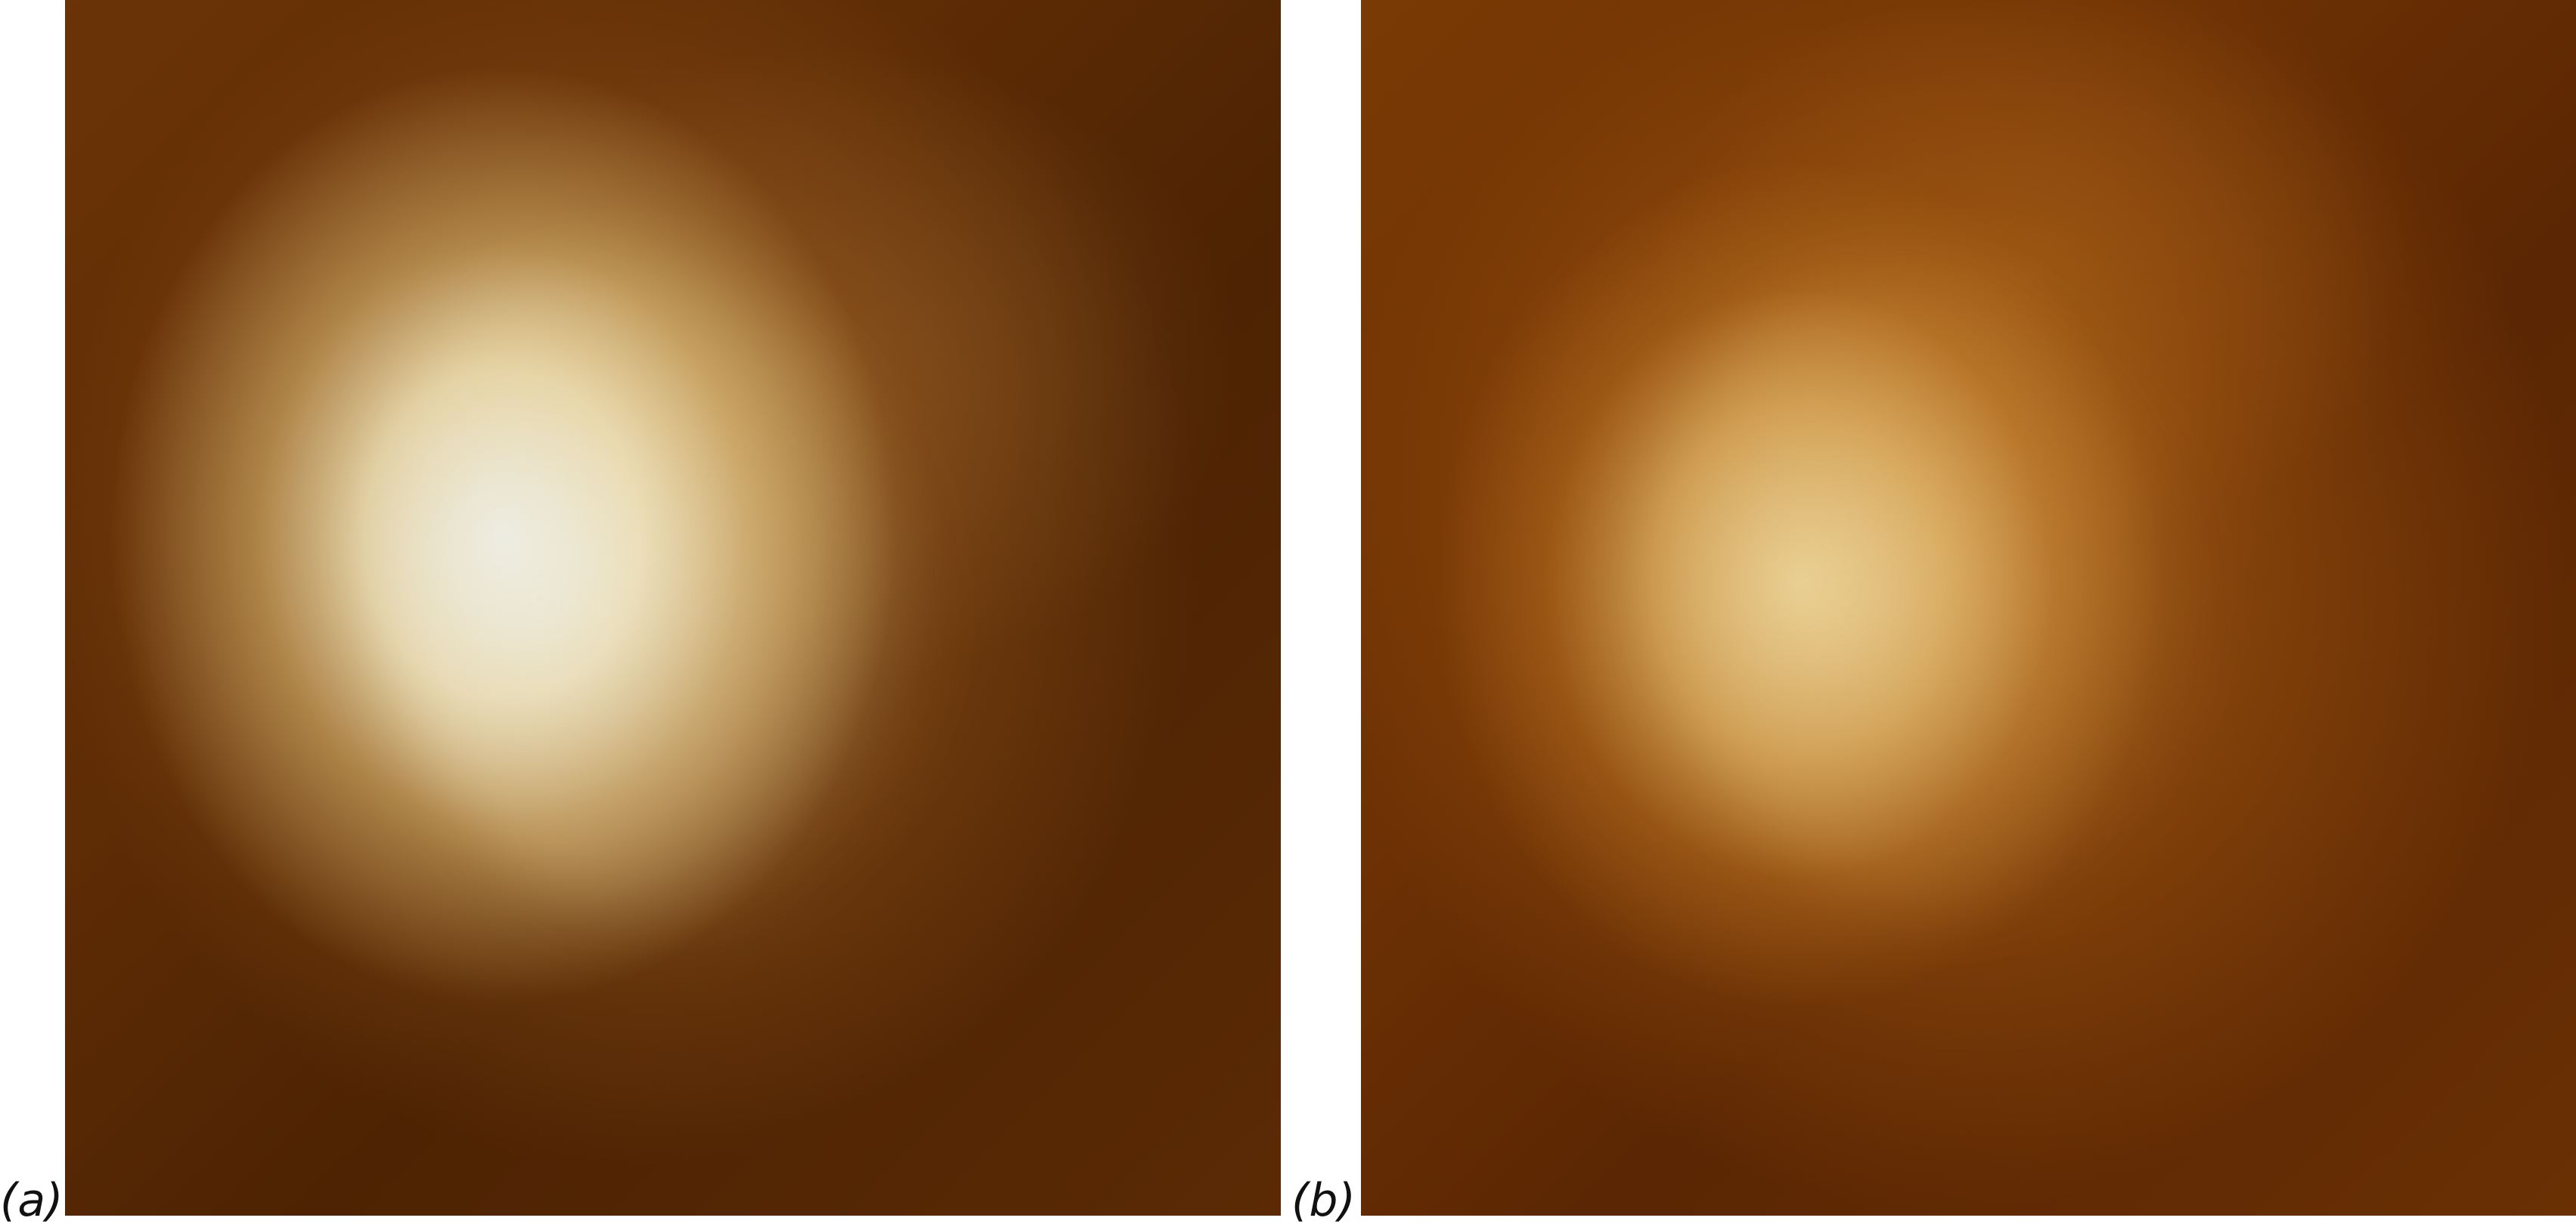  Describe the element at coordinates (32, 1200) in the screenshot. I see `panel-a-label: (a)` at that location.